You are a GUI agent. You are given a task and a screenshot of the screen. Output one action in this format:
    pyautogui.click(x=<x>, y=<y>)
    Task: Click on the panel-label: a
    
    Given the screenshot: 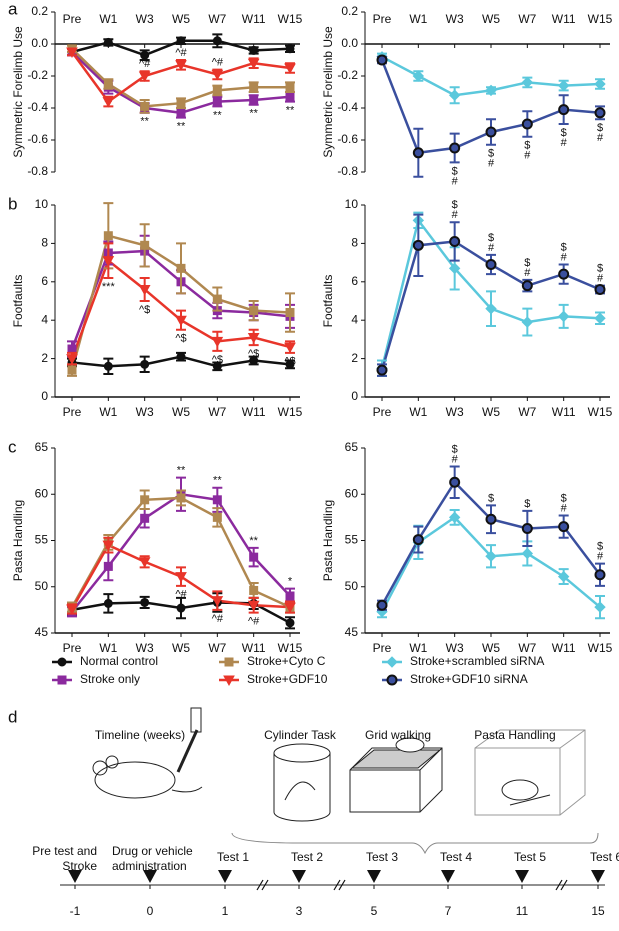 What is the action you would take?
    pyautogui.click(x=13, y=9)
    